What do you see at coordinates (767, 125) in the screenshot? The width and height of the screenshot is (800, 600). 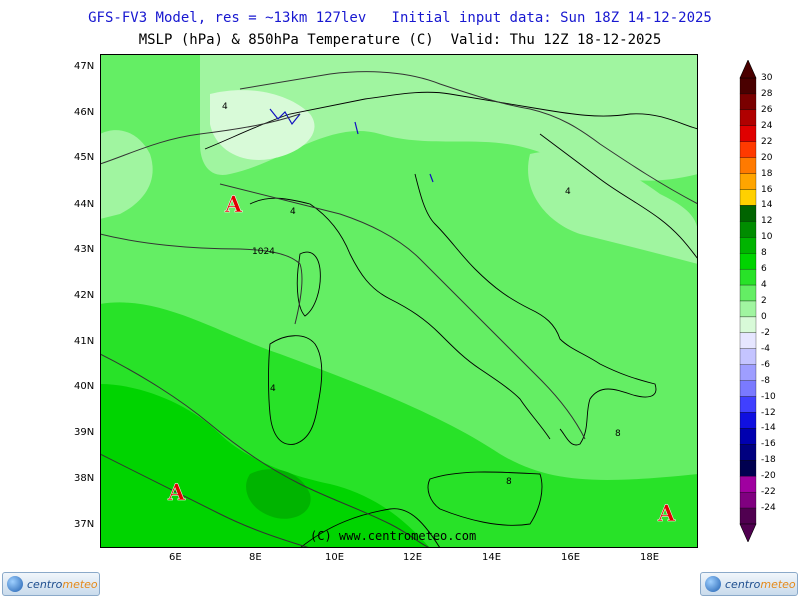 I see `colorbar-label: 24` at bounding box center [767, 125].